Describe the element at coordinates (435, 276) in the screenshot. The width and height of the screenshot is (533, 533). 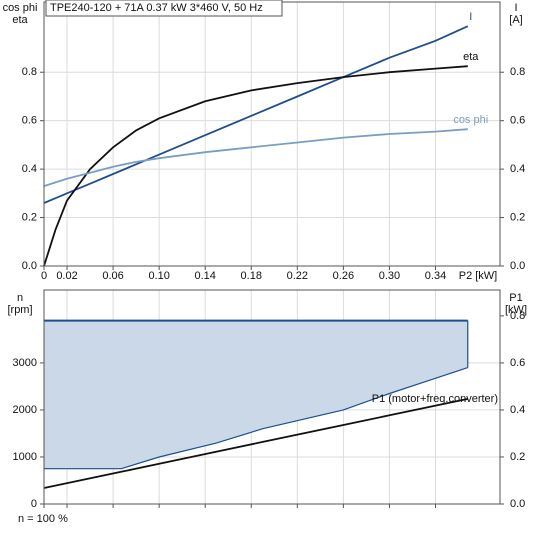
I see `x-tick-label: 0.34` at that location.